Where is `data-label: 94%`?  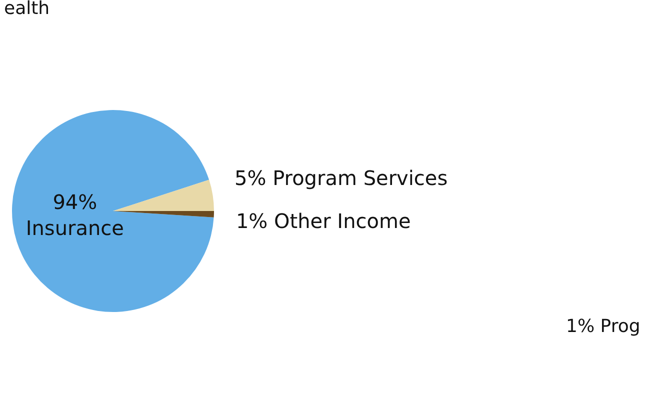
data-label: 94% is located at coordinates (75, 202).